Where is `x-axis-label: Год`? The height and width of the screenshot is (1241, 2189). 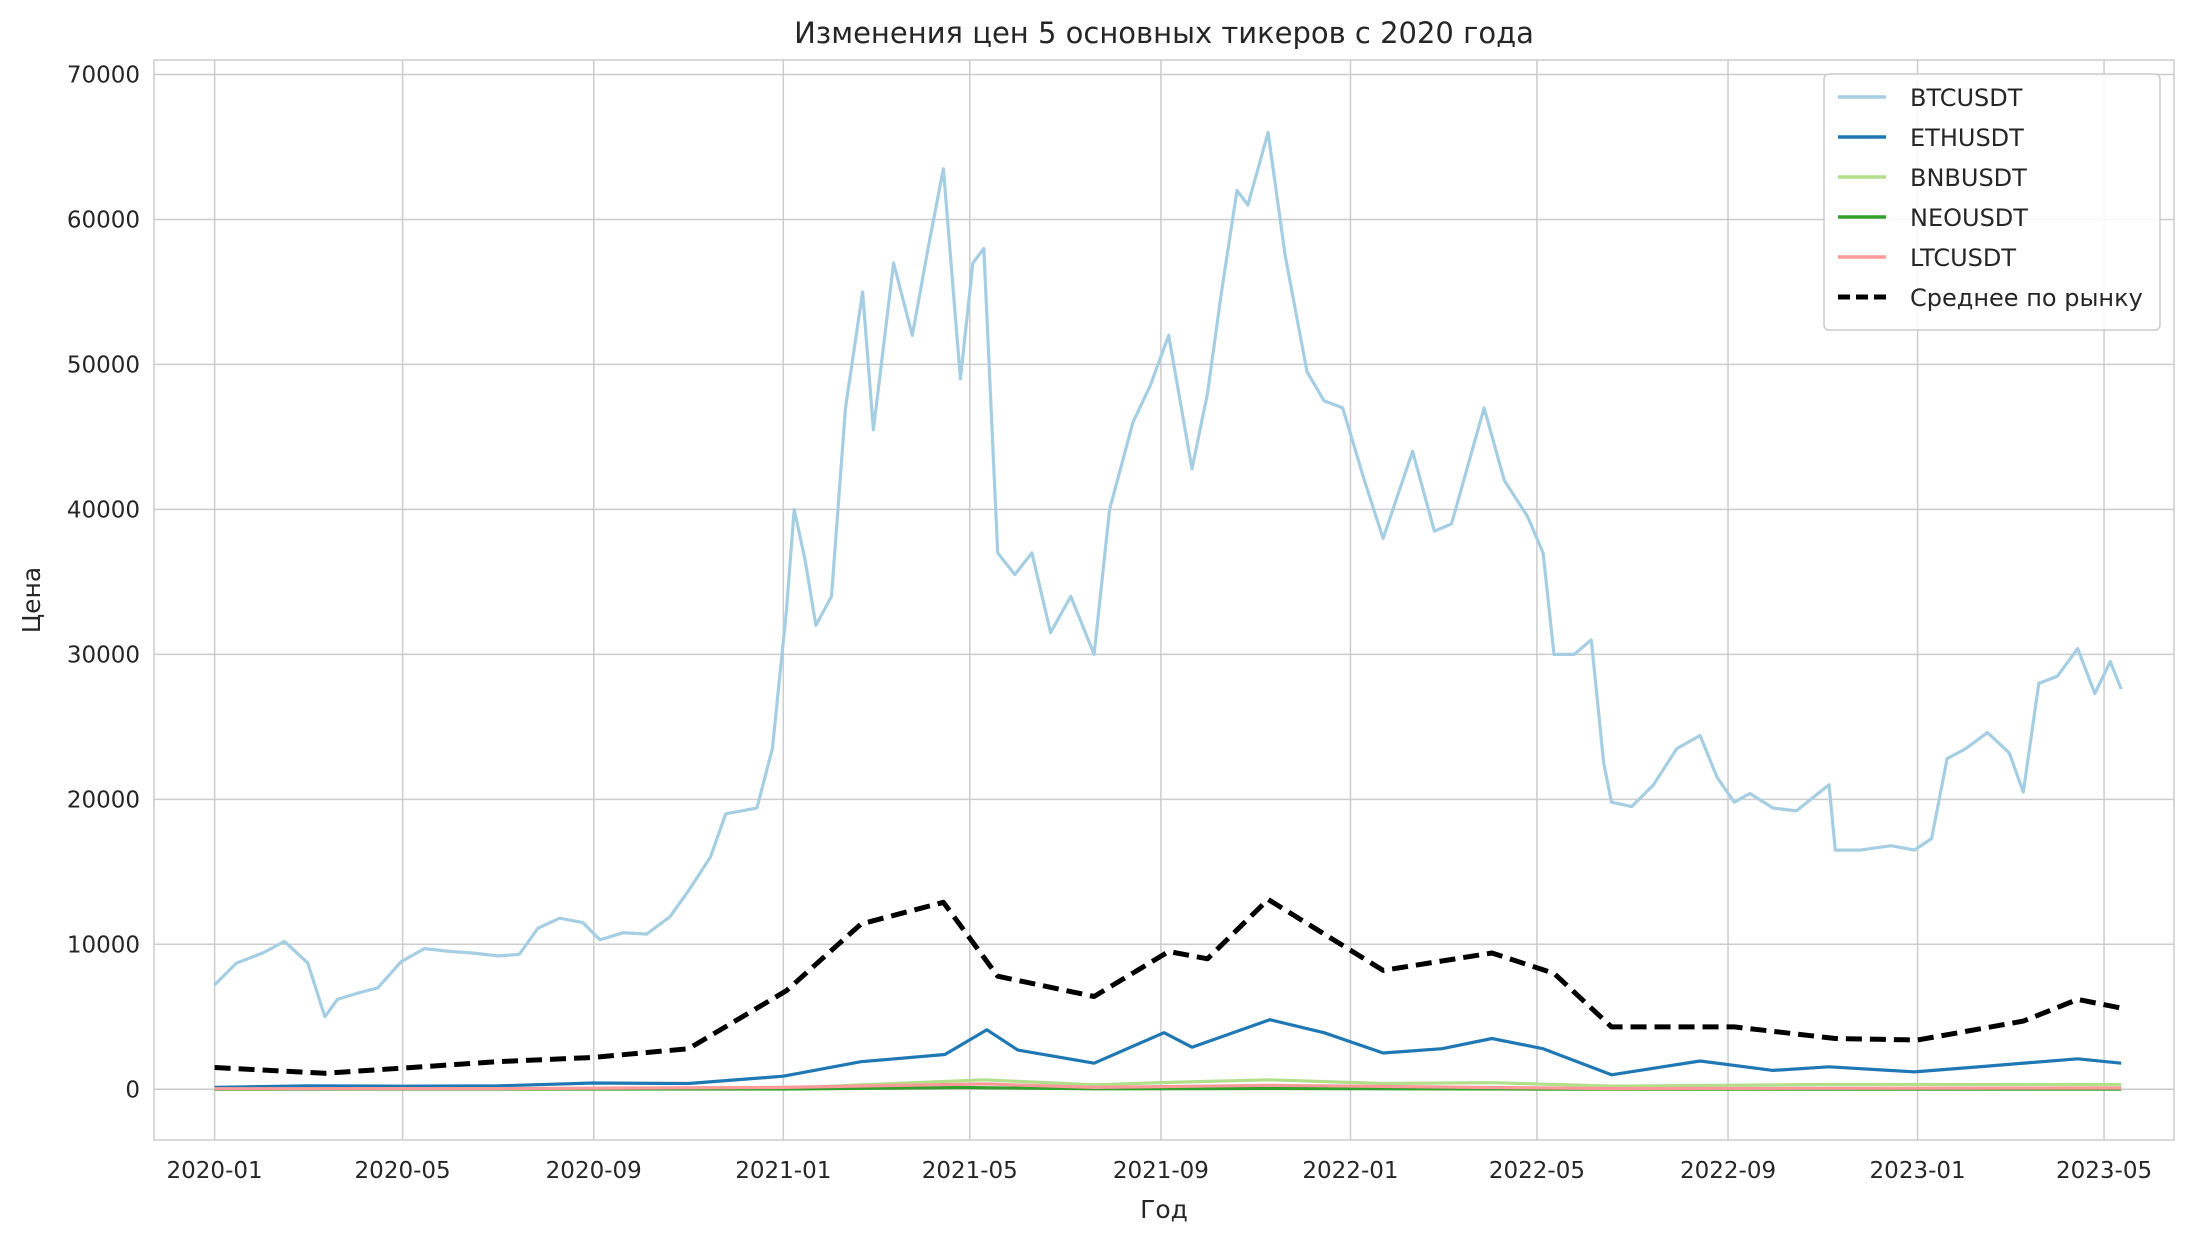
x-axis-label: Год is located at coordinates (1164, 1209).